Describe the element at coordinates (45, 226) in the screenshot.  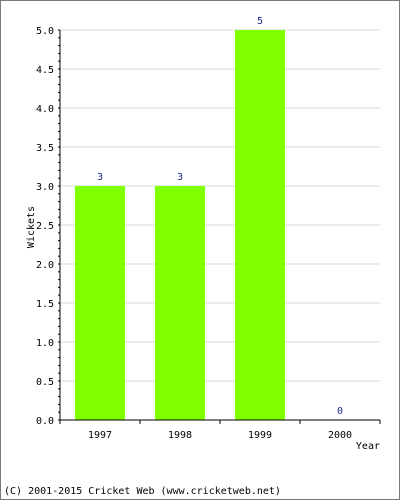
I see `y-tick-label: 2.5` at that location.